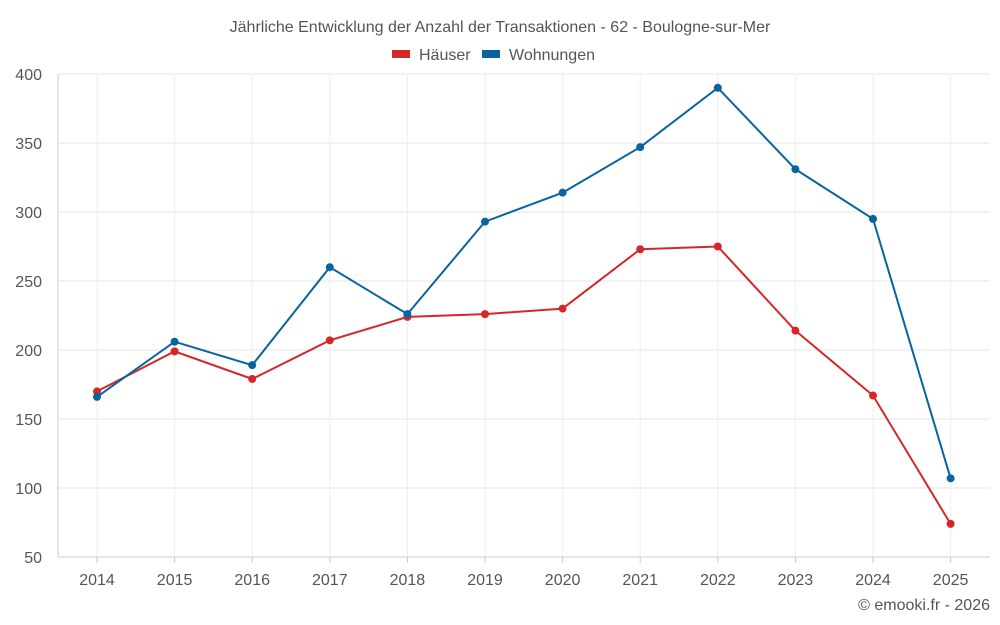 This screenshot has height=625, width=1000. I want to click on y-tick-label: 250, so click(28, 282).